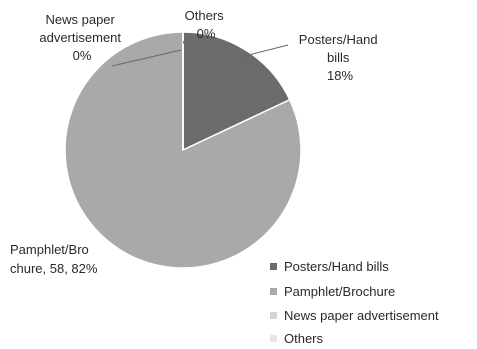 This screenshot has height=349, width=477. What do you see at coordinates (146, 58) in the screenshot?
I see `leader-line-newspaper` at bounding box center [146, 58].